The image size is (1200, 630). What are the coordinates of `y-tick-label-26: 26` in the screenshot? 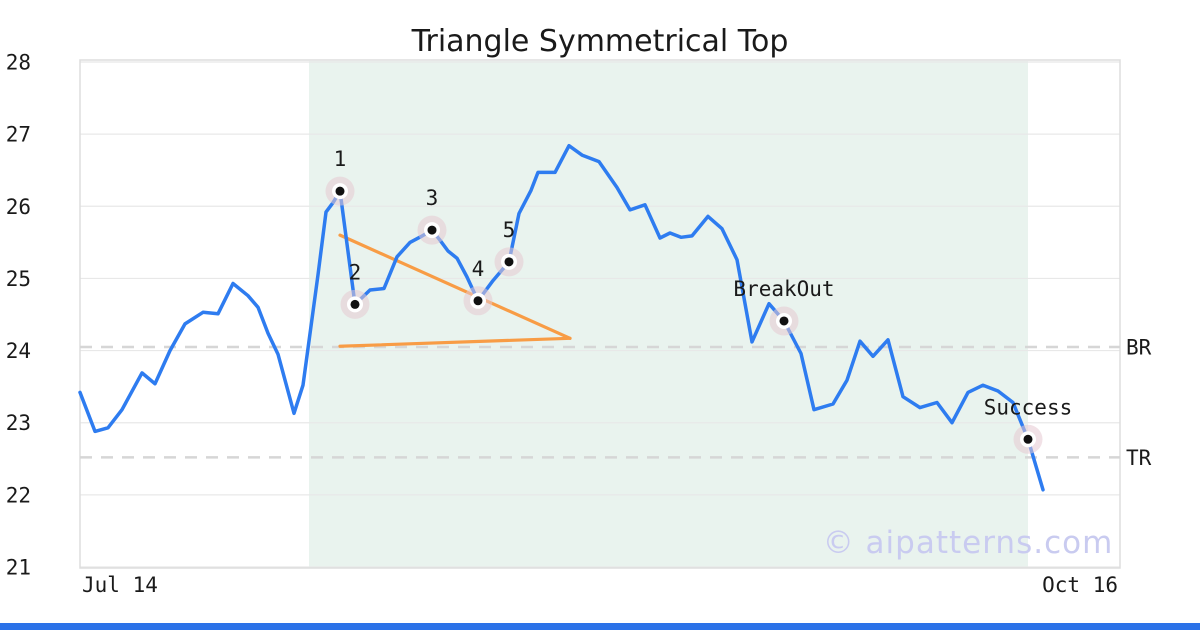 It's located at (18, 207).